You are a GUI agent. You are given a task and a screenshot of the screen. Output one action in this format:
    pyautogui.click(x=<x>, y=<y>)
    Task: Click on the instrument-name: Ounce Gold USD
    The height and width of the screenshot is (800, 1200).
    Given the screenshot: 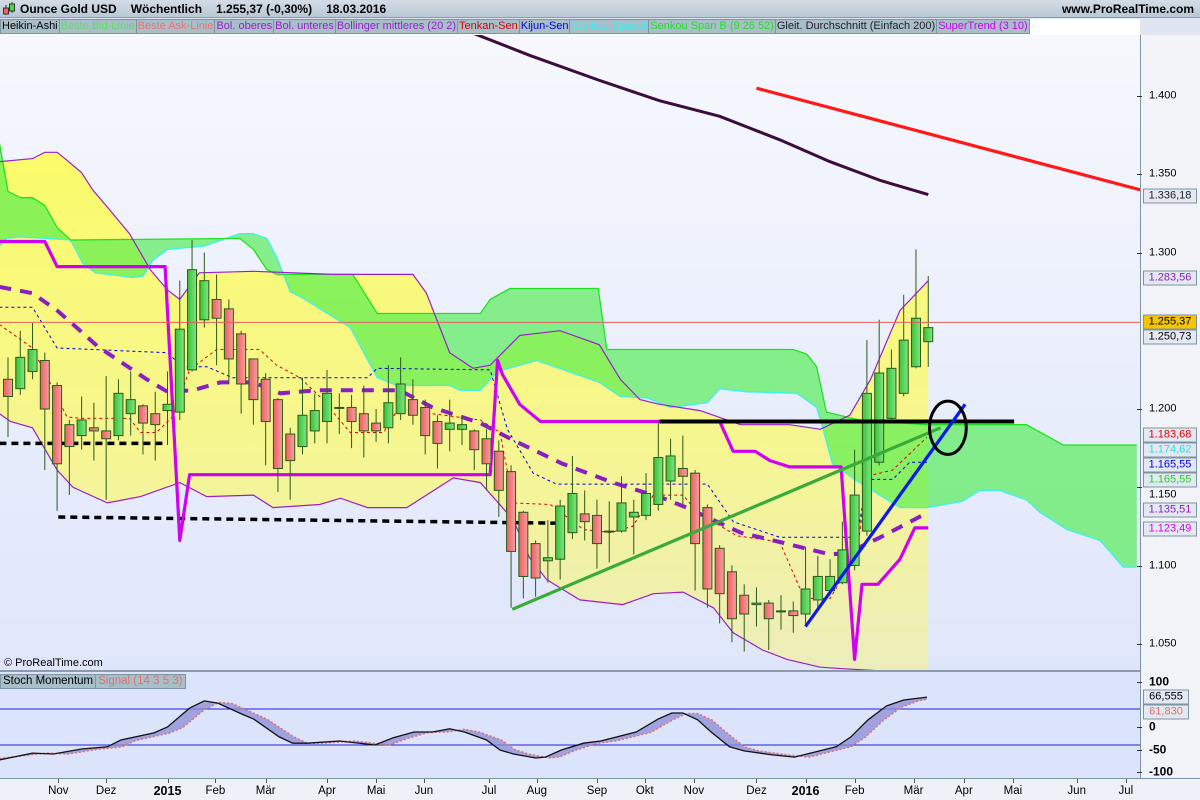 What is the action you would take?
    pyautogui.click(x=68, y=8)
    